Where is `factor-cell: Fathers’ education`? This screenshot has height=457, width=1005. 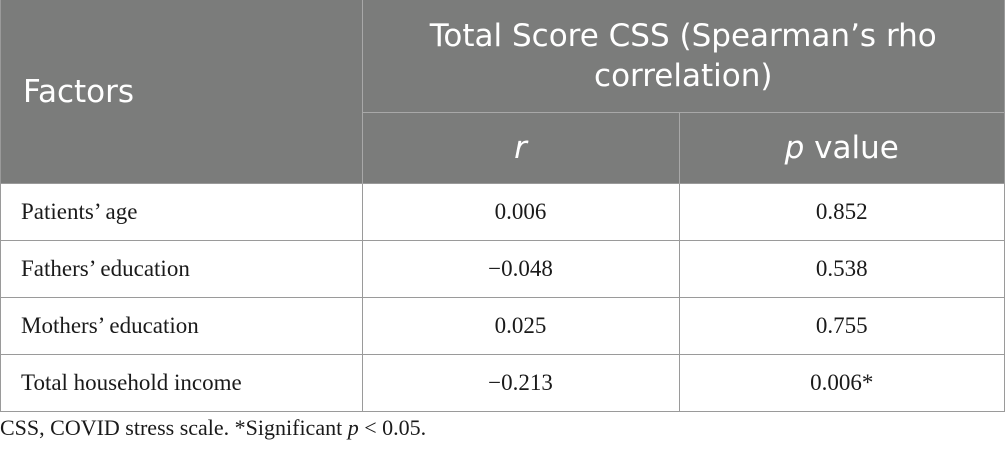
factor-cell: Fathers’ education is located at coordinates (181, 269).